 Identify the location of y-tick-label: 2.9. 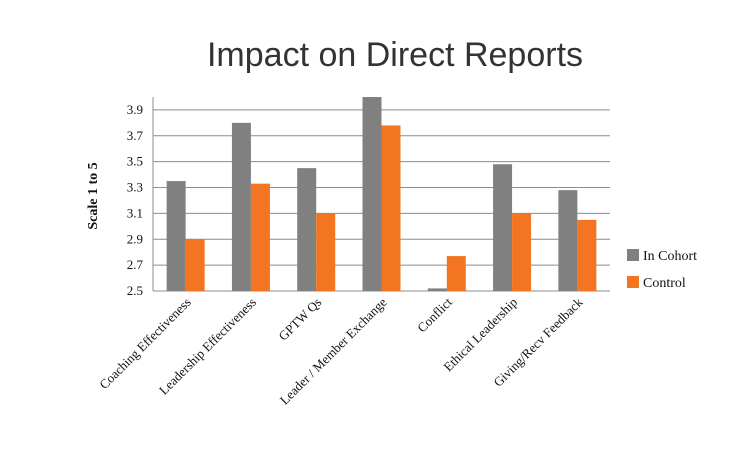
(135, 238).